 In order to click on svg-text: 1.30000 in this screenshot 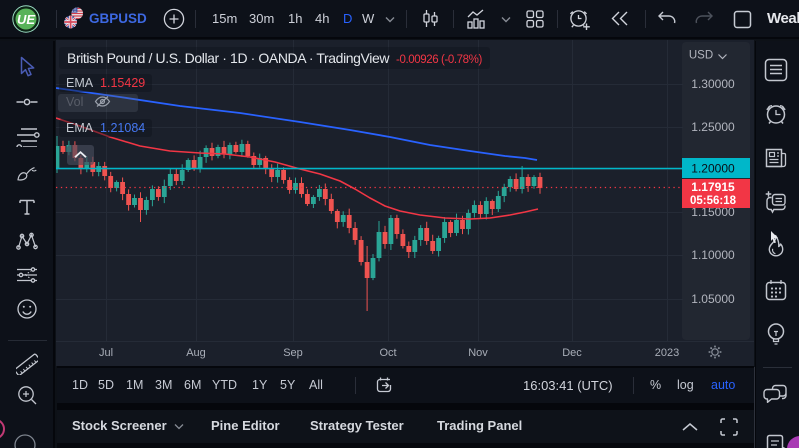, I will do `click(713, 84)`.